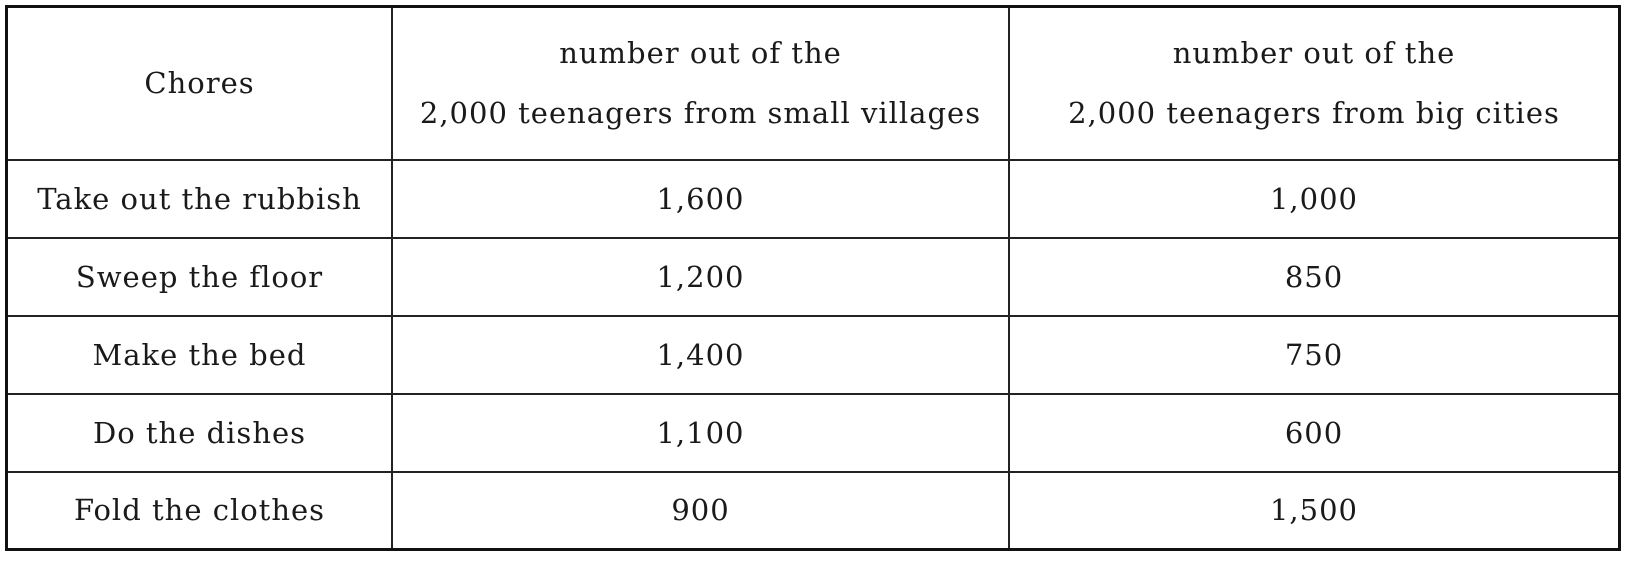 The height and width of the screenshot is (571, 1626). Describe the element at coordinates (1314, 432) in the screenshot. I see `cities-cell: 600` at that location.